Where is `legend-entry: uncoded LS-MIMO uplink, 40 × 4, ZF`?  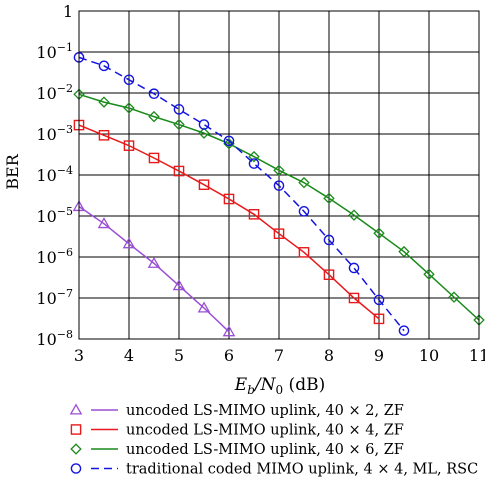
legend-entry: uncoded LS-MIMO uplink, 40 × 4, ZF is located at coordinates (237, 431).